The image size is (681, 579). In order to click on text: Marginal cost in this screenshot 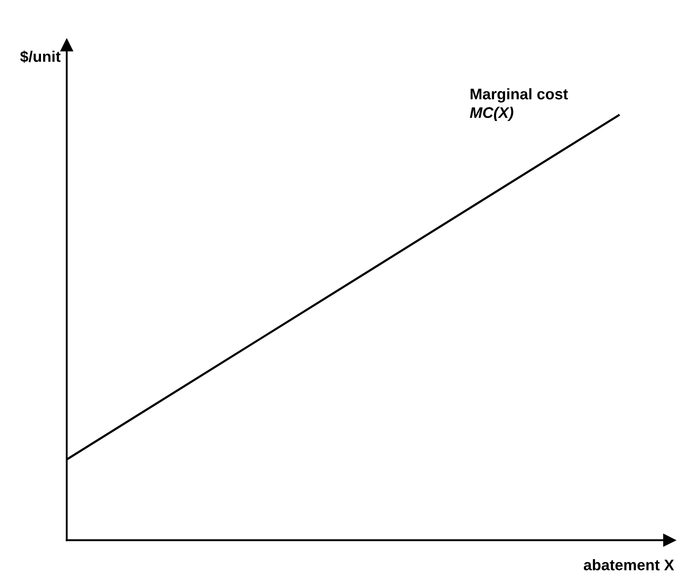, I will do `click(519, 95)`.